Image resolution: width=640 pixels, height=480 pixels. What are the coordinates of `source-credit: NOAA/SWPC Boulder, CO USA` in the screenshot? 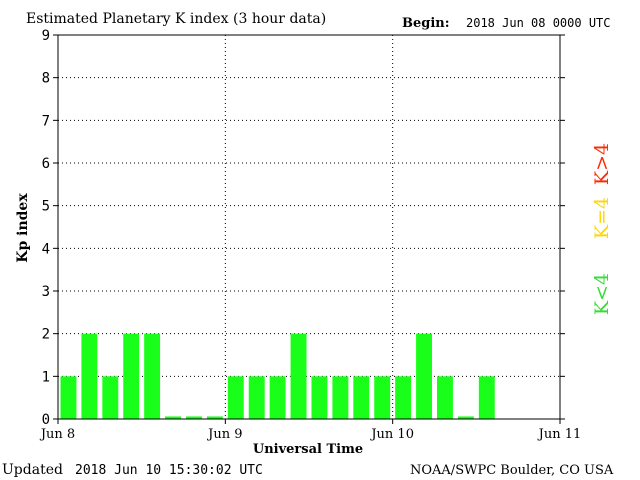 It's located at (512, 470).